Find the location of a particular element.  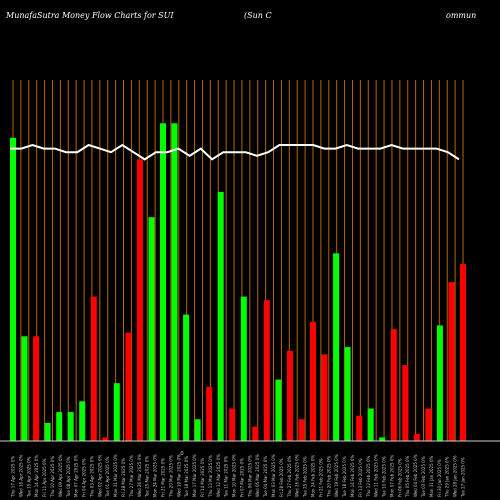

x-tick-label: Wed 19 Mar 2025 0% is located at coordinates (178, 475).